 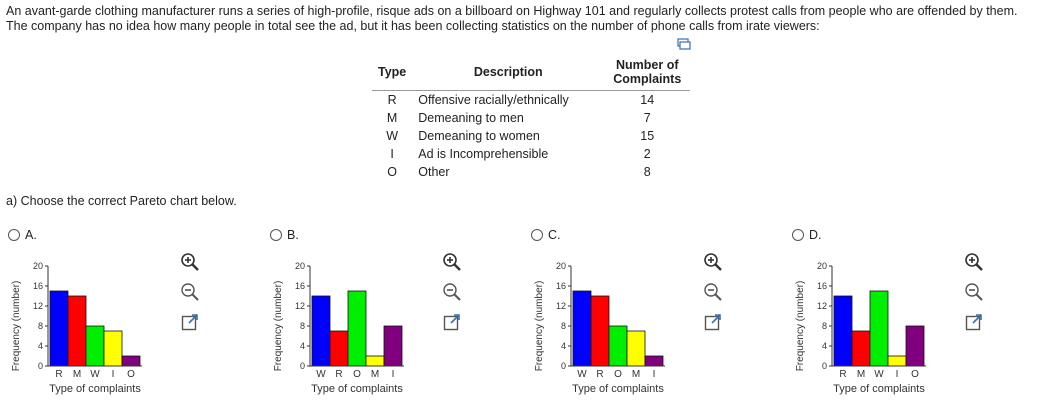 I want to click on chart-c-tools, so click(x=714, y=297).